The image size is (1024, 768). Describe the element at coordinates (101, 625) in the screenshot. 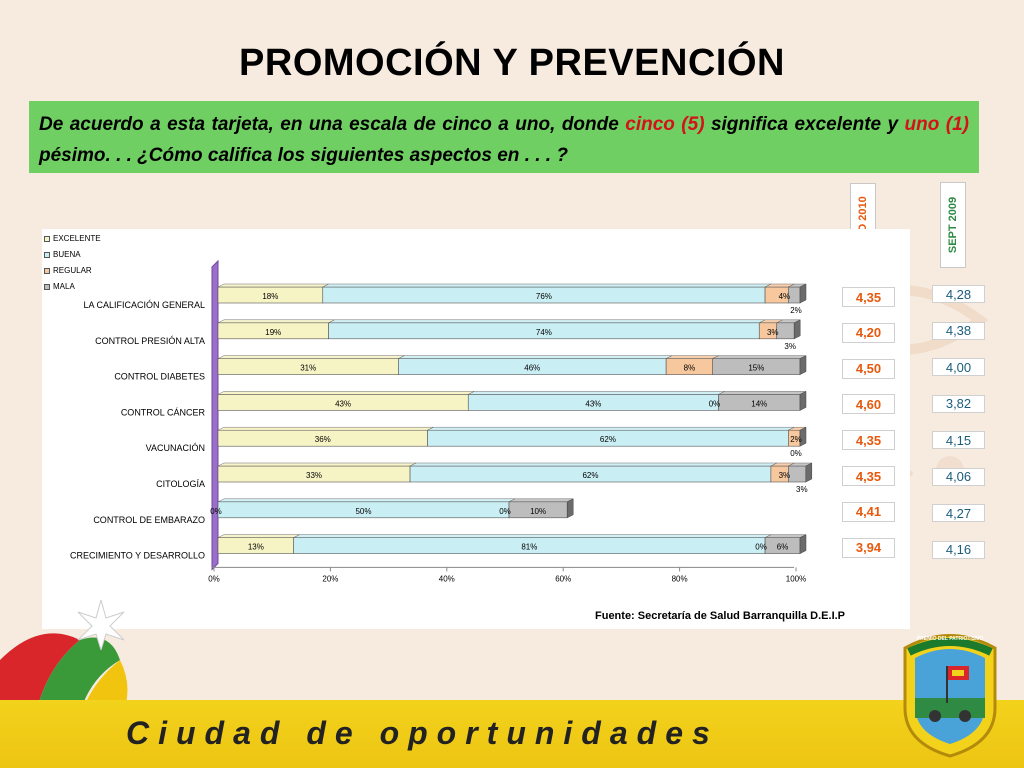

I see `star-burst-icon` at that location.